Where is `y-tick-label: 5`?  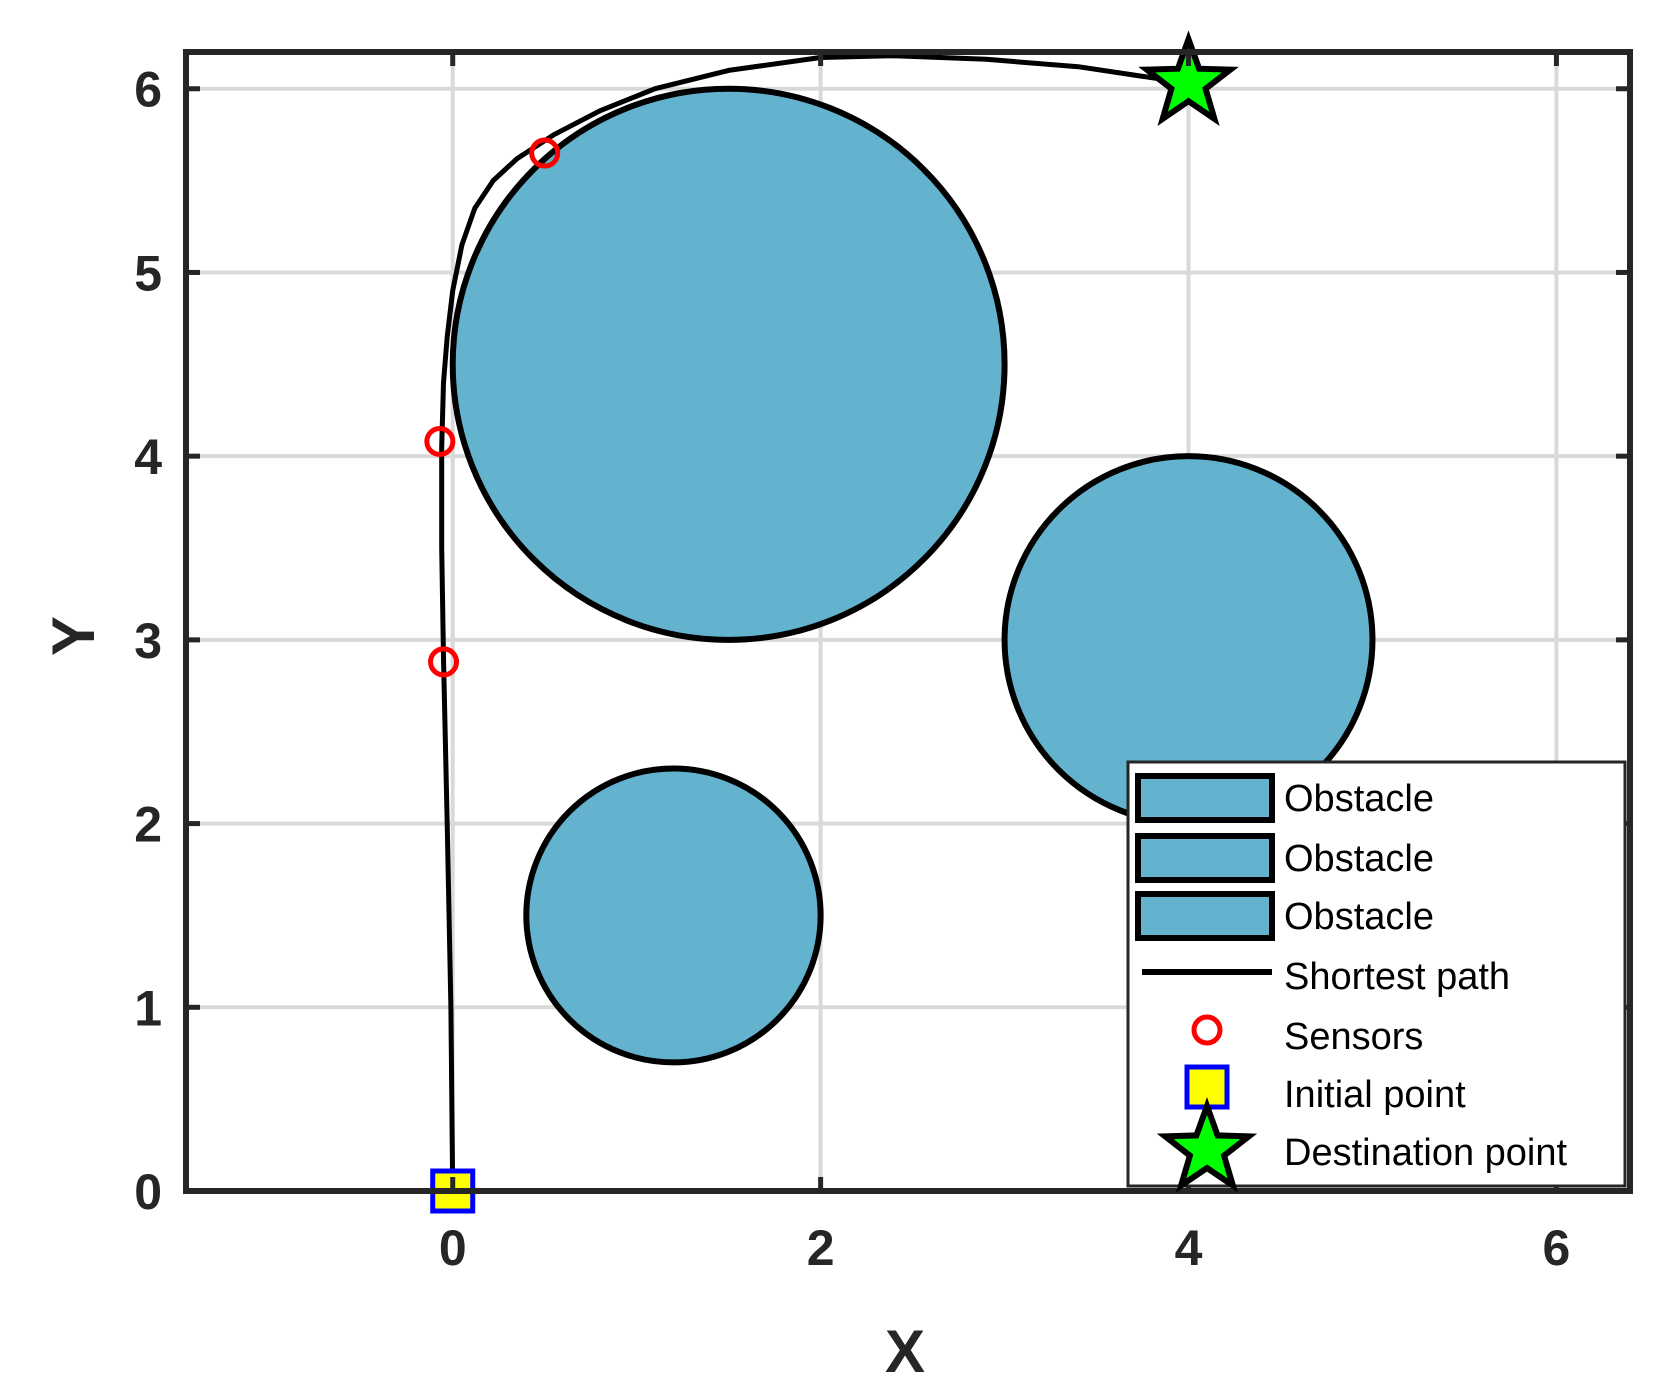
y-tick-label: 5 is located at coordinates (148, 273).